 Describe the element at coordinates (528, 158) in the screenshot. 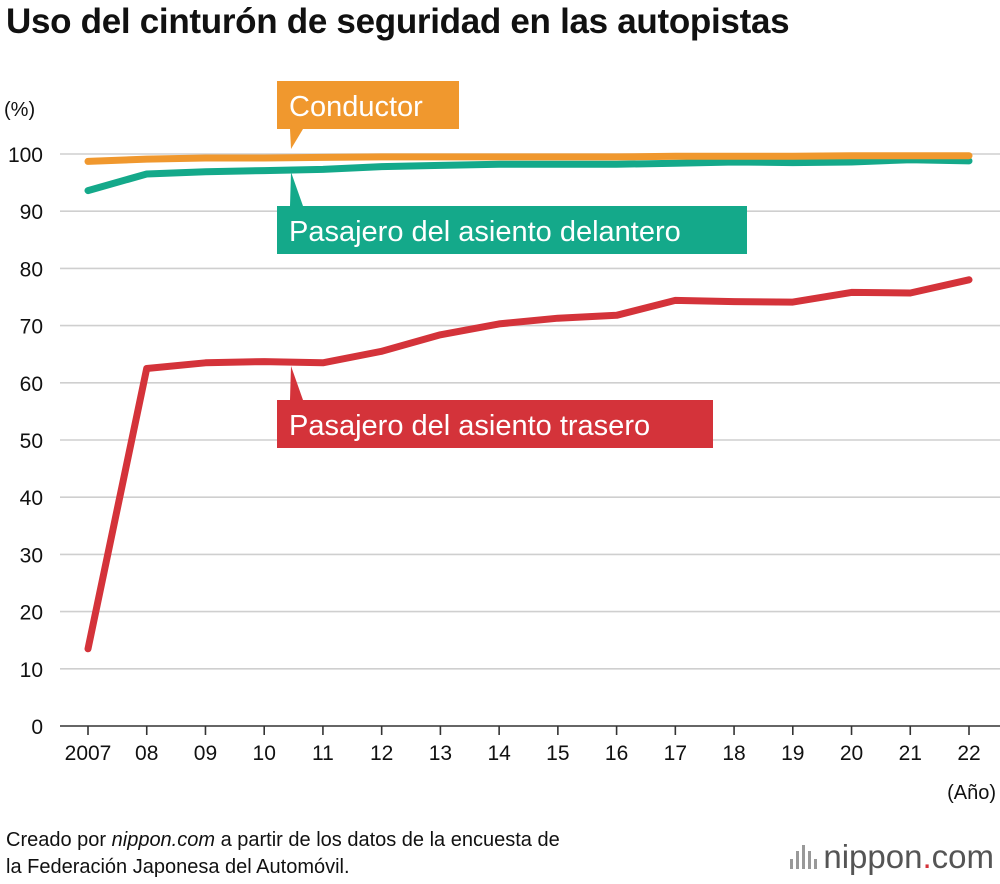

I see `series-line-conductor` at that location.